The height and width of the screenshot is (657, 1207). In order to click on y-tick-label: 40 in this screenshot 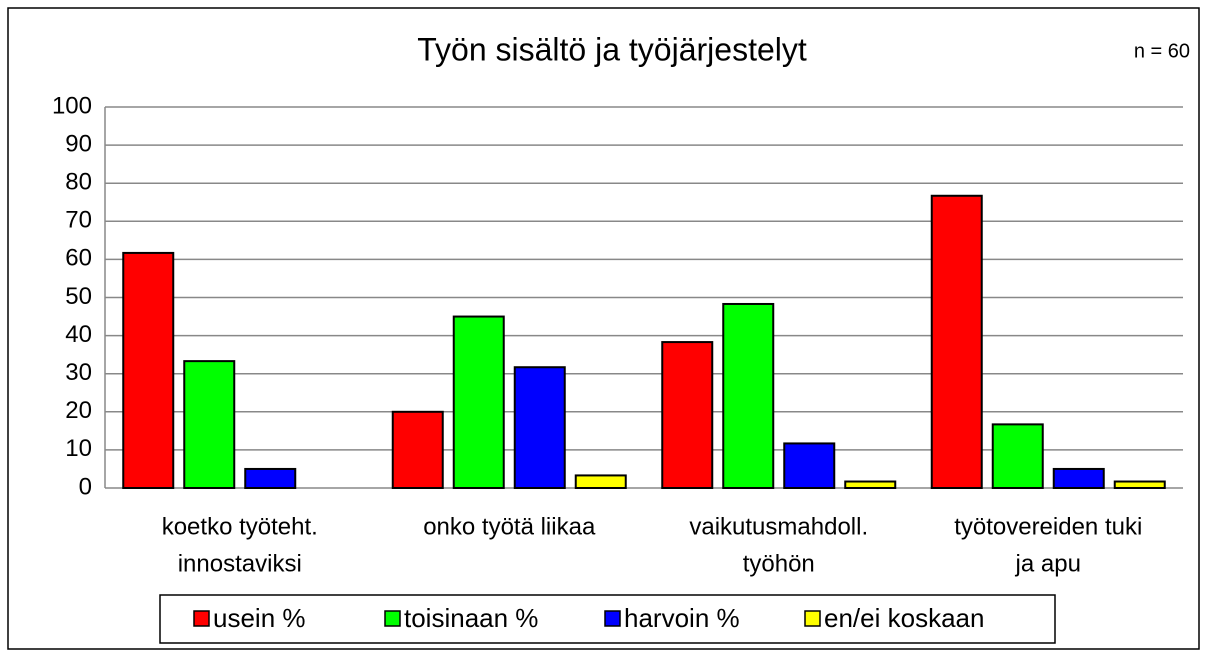, I will do `click(78, 334)`.